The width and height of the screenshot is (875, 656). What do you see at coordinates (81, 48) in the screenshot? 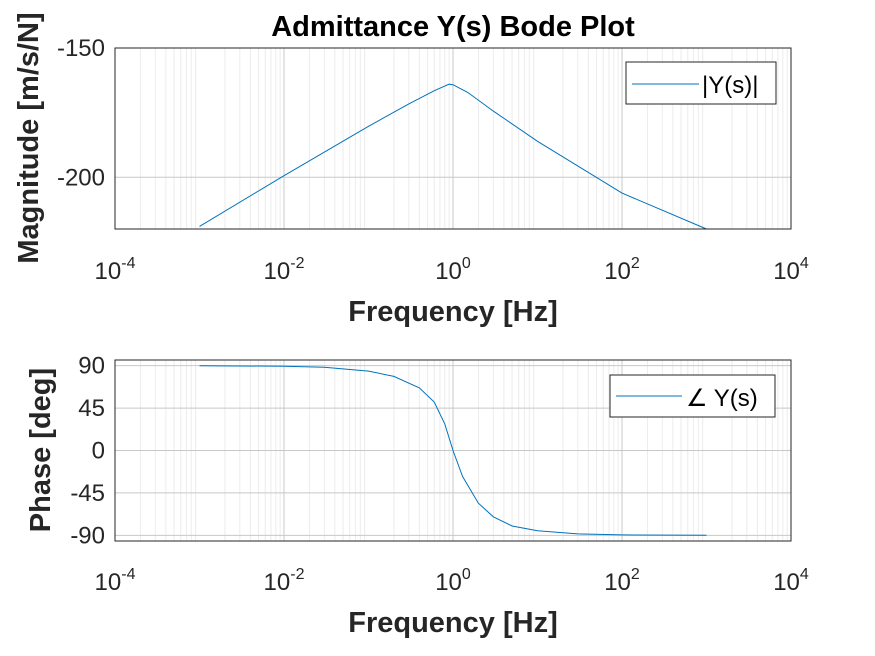
I see `y-tick-label: -150` at bounding box center [81, 48].